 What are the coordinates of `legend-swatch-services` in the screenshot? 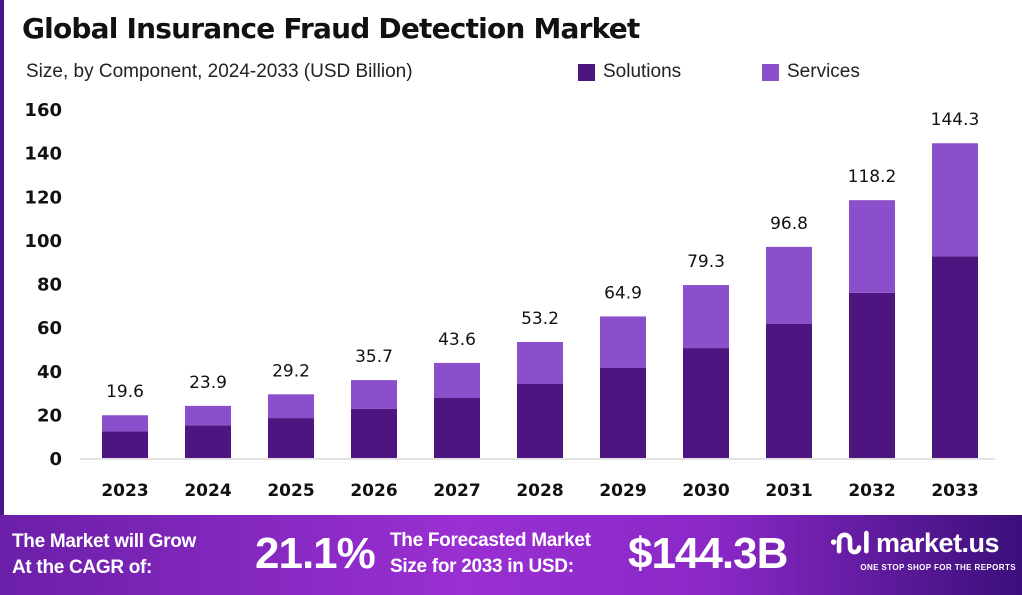 It's located at (770, 72).